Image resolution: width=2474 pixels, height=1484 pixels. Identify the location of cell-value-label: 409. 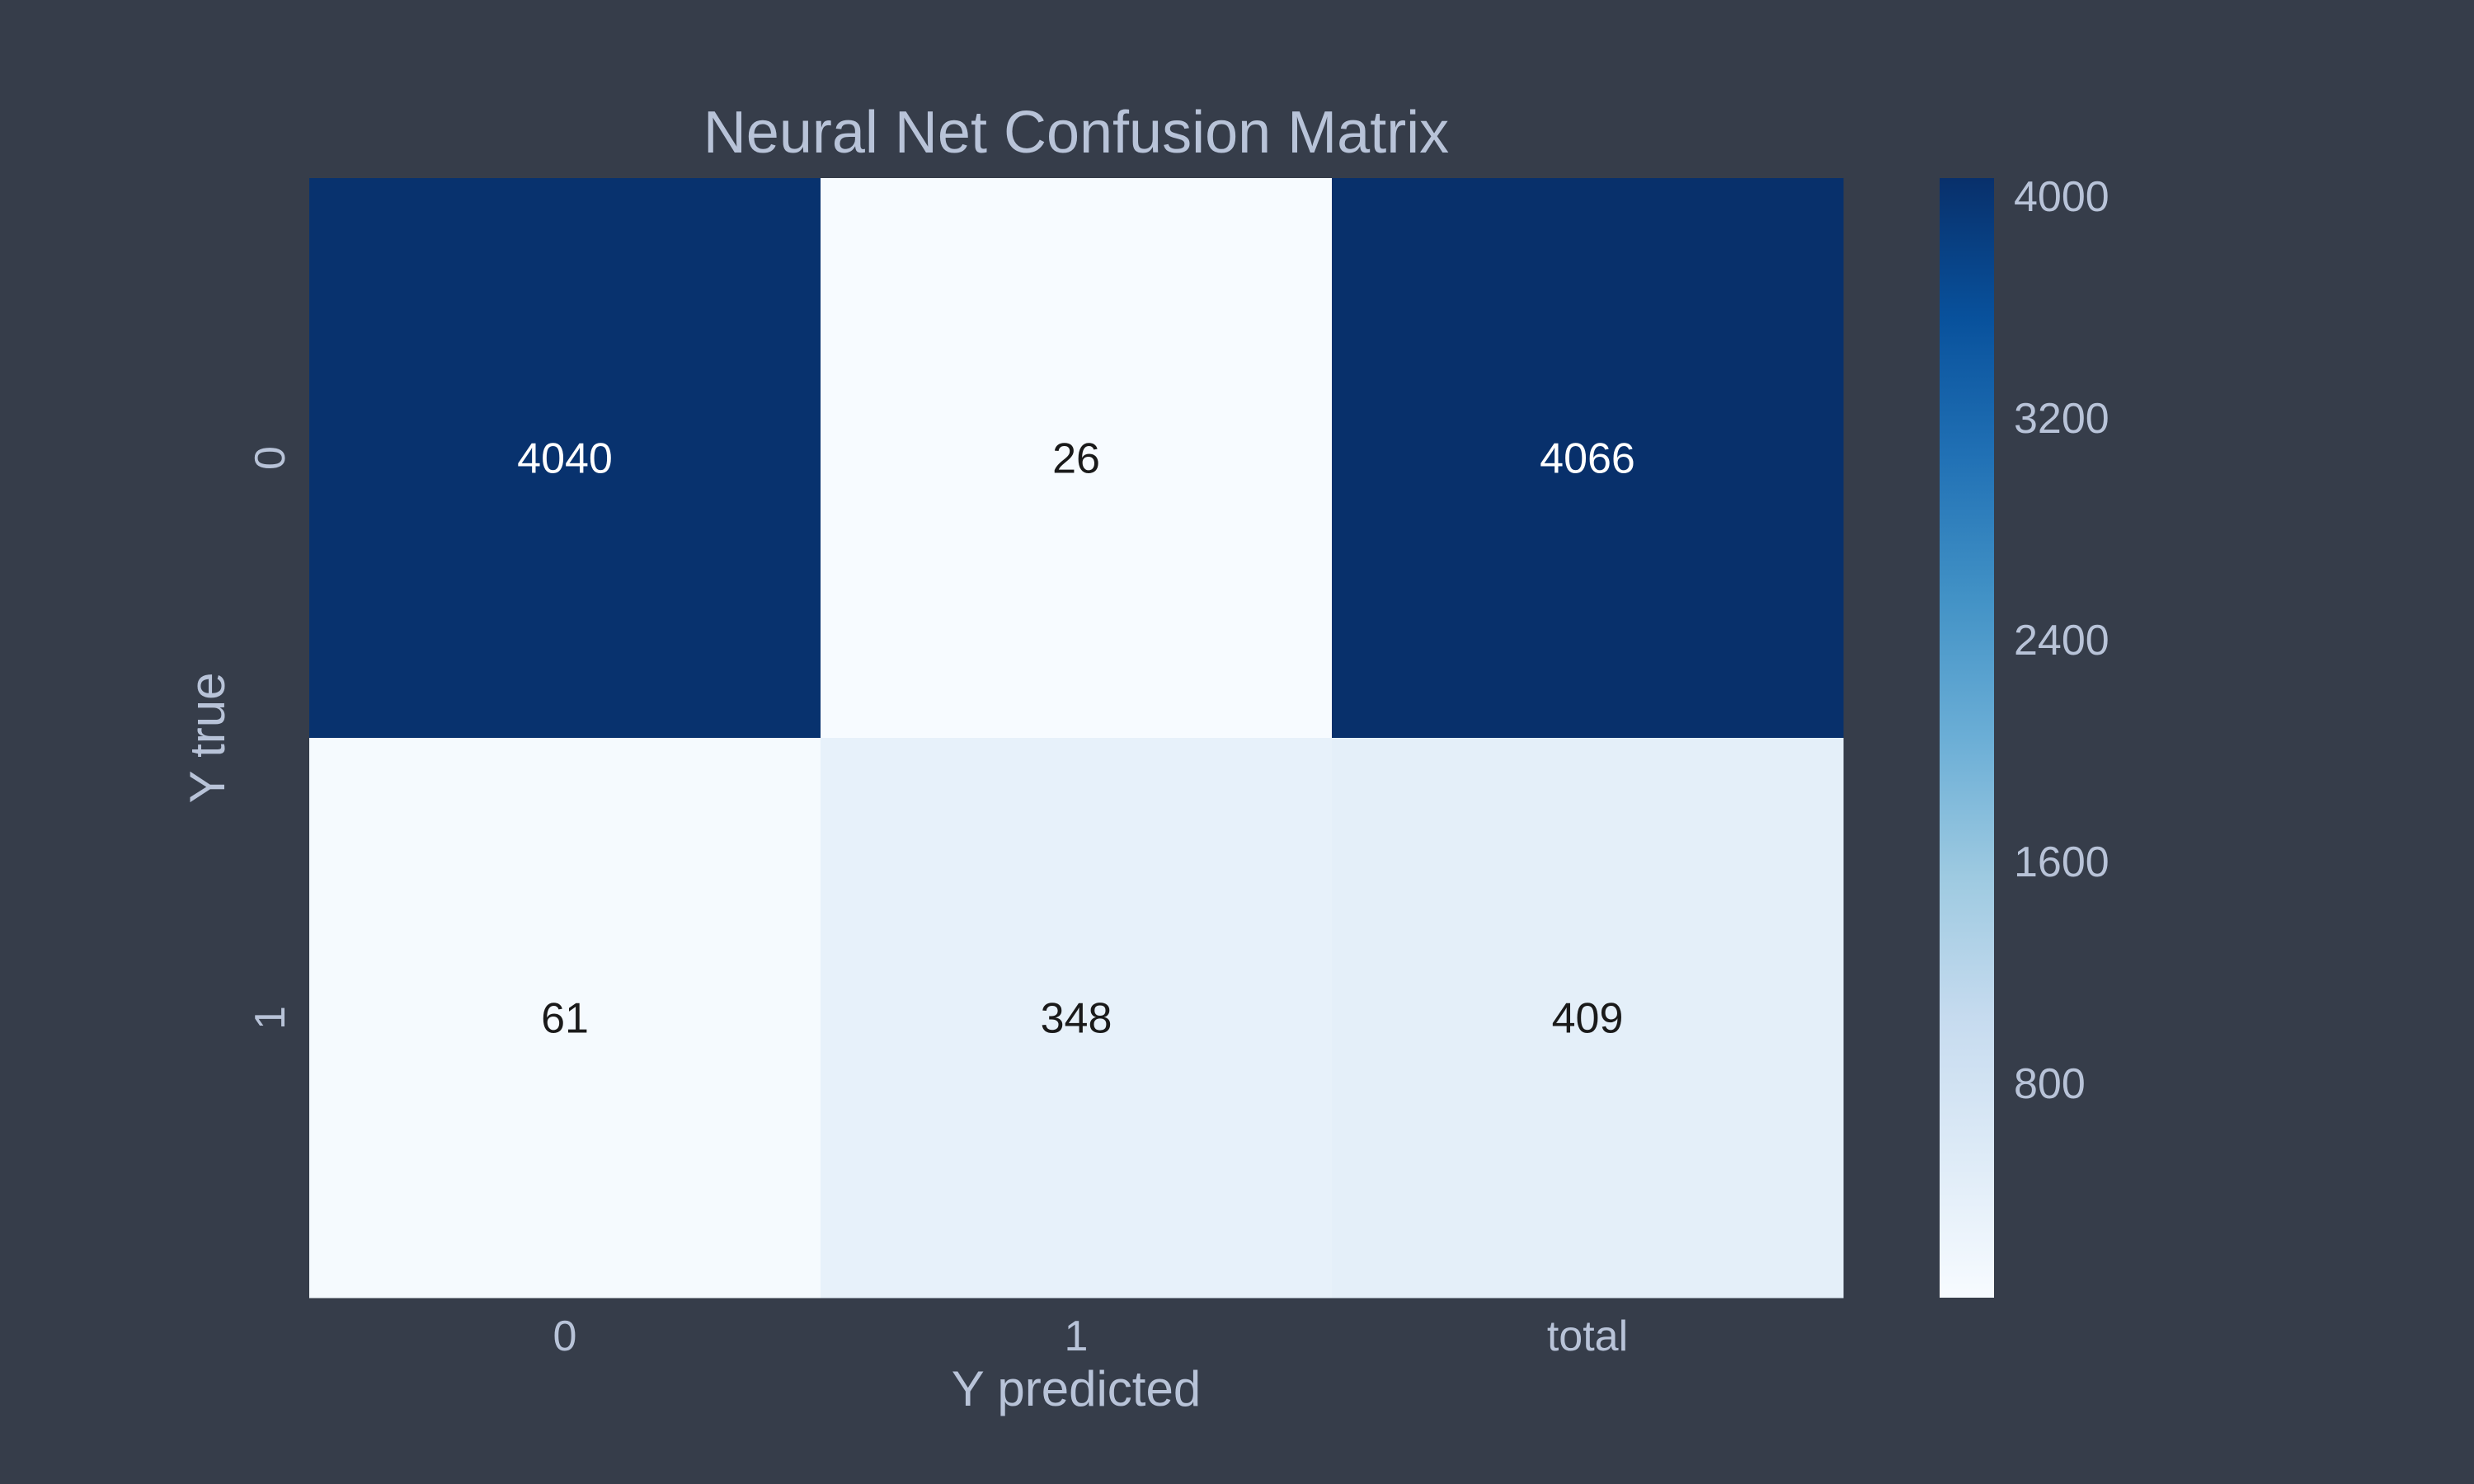
(1588, 1019).